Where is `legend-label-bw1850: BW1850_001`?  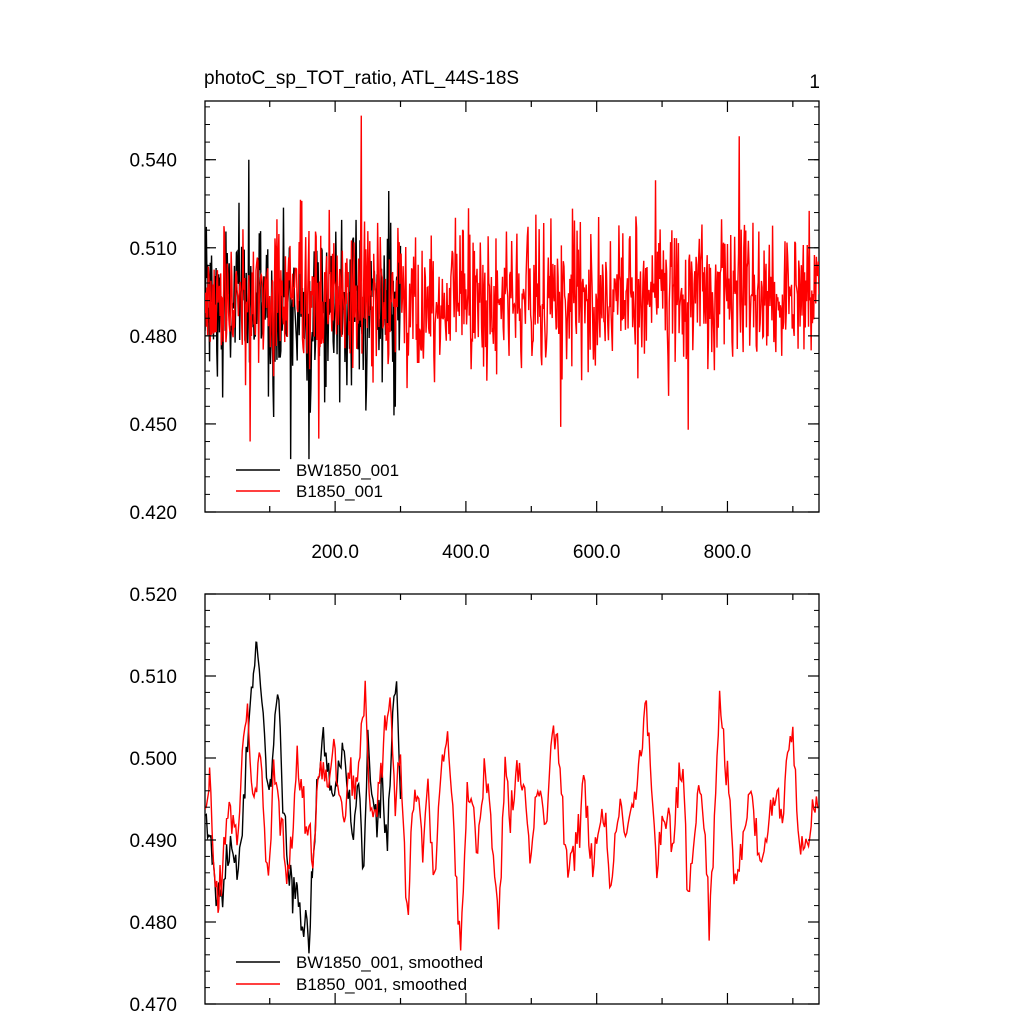
legend-label-bw1850: BW1850_001 is located at coordinates (347, 470).